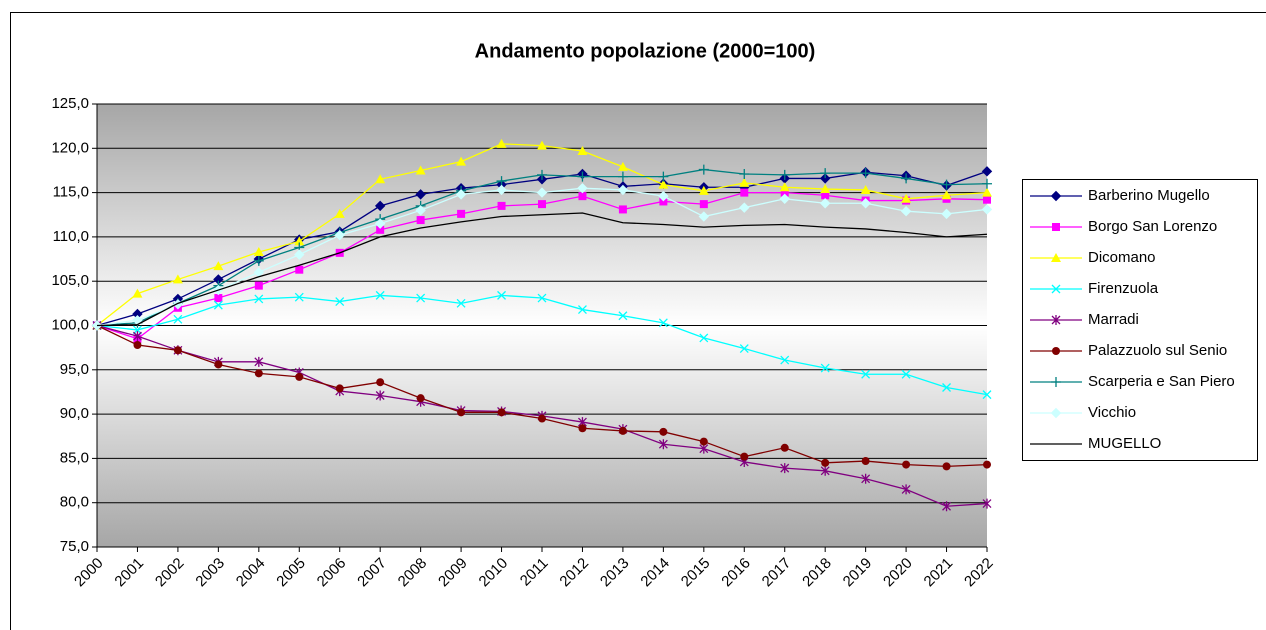 The height and width of the screenshot is (630, 1266). What do you see at coordinates (70, 280) in the screenshot?
I see `y-tick-label: 105,0` at bounding box center [70, 280].